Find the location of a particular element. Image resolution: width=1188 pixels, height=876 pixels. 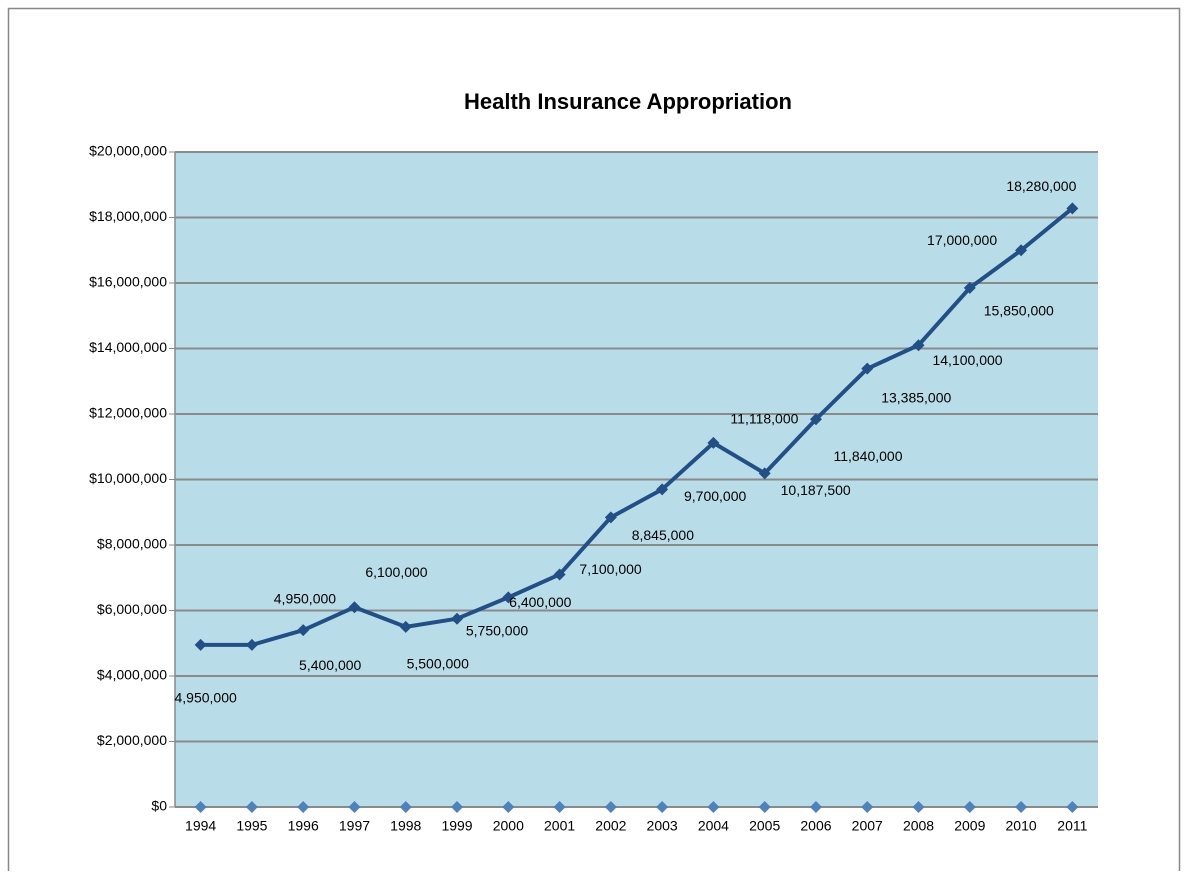

data-label: 5,500,000 is located at coordinates (438, 664).